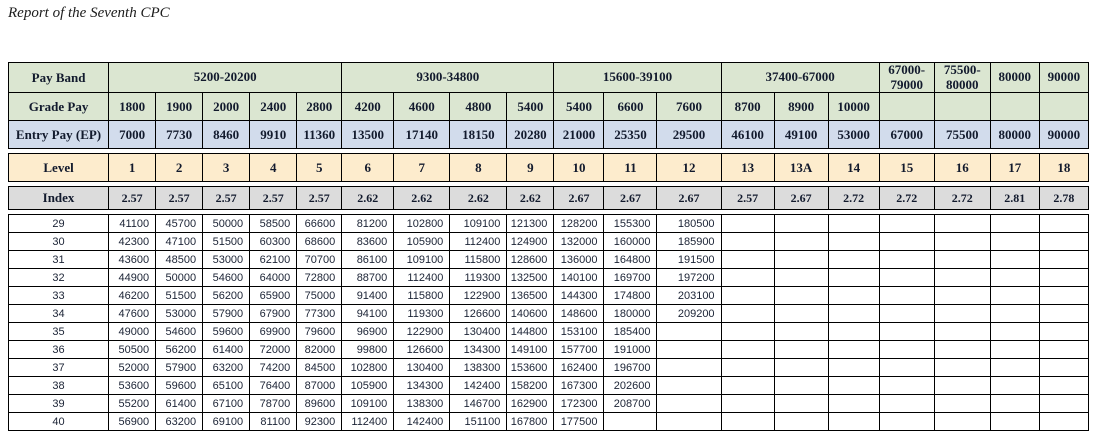 This screenshot has height=434, width=1097. What do you see at coordinates (579, 295) in the screenshot?
I see `data-cell: 144300` at bounding box center [579, 295].